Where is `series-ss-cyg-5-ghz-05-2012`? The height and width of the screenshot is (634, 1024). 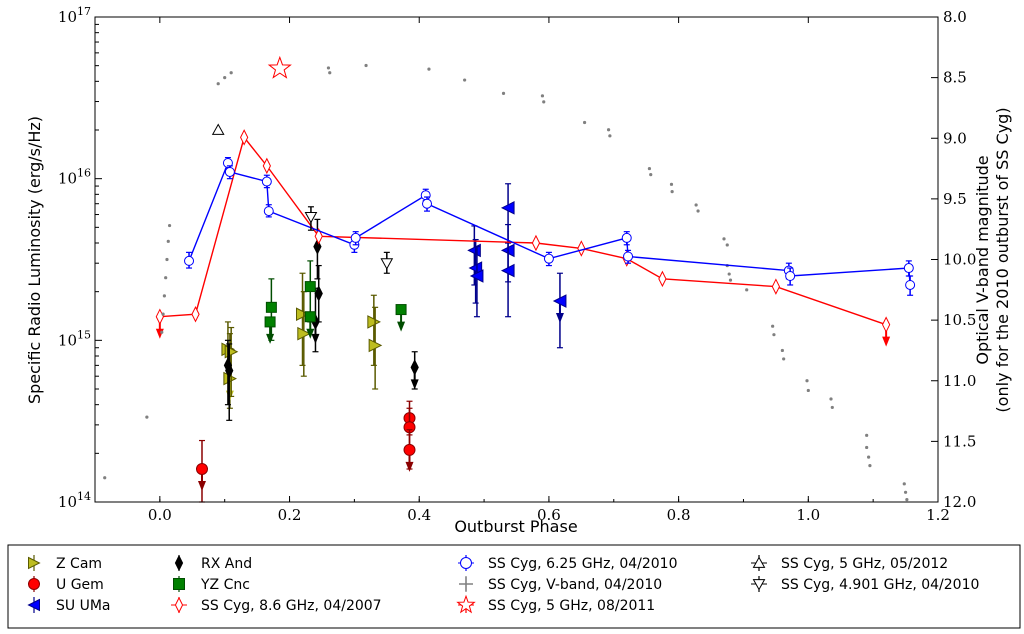
series-ss-cyg-5-ghz-05-2012 is located at coordinates (218, 129).